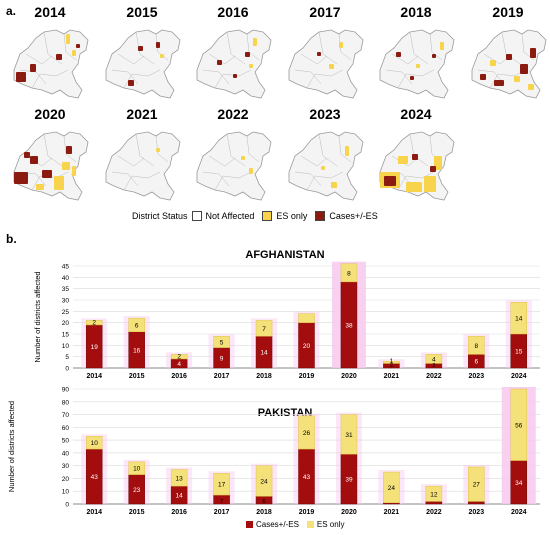  I want to click on bar-es-only-2021, so click(391, 362).